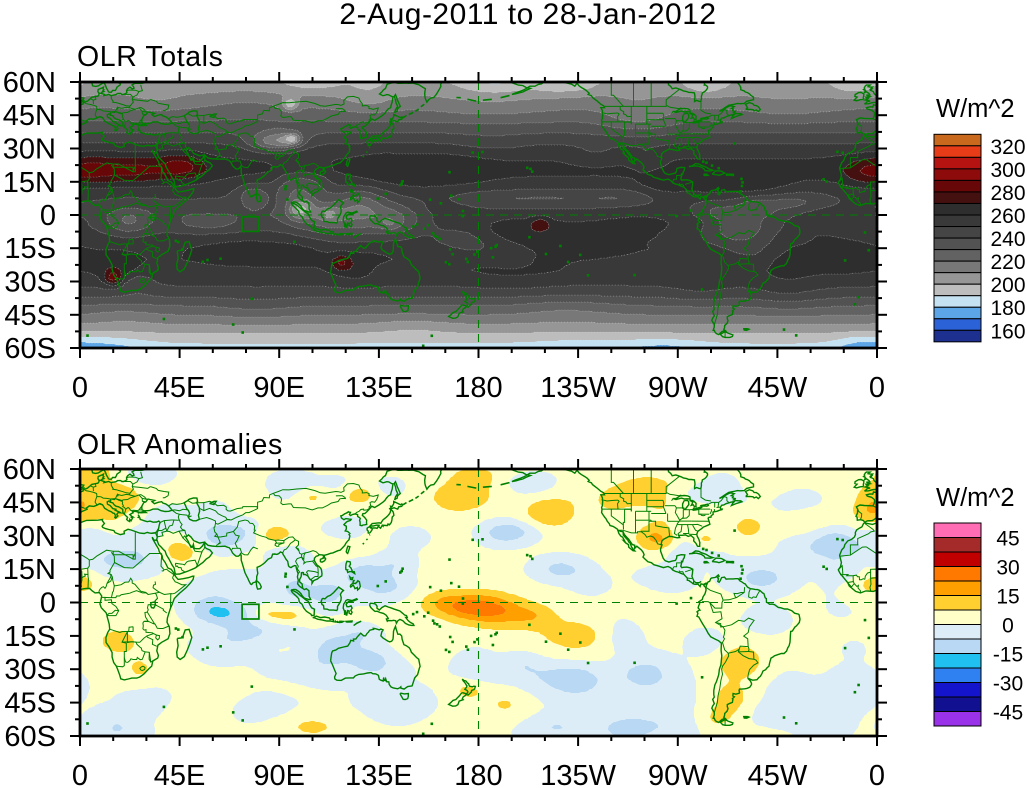 This screenshot has height=788, width=1027. I want to click on svg-text: 15, so click(1007, 597).